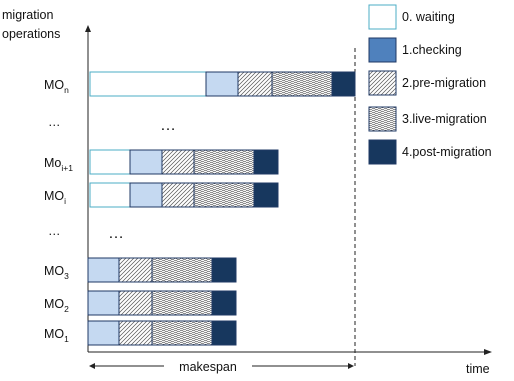 The image size is (514, 381). Describe the element at coordinates (67, 168) in the screenshot. I see `row-label-subscript: i+1` at that location.